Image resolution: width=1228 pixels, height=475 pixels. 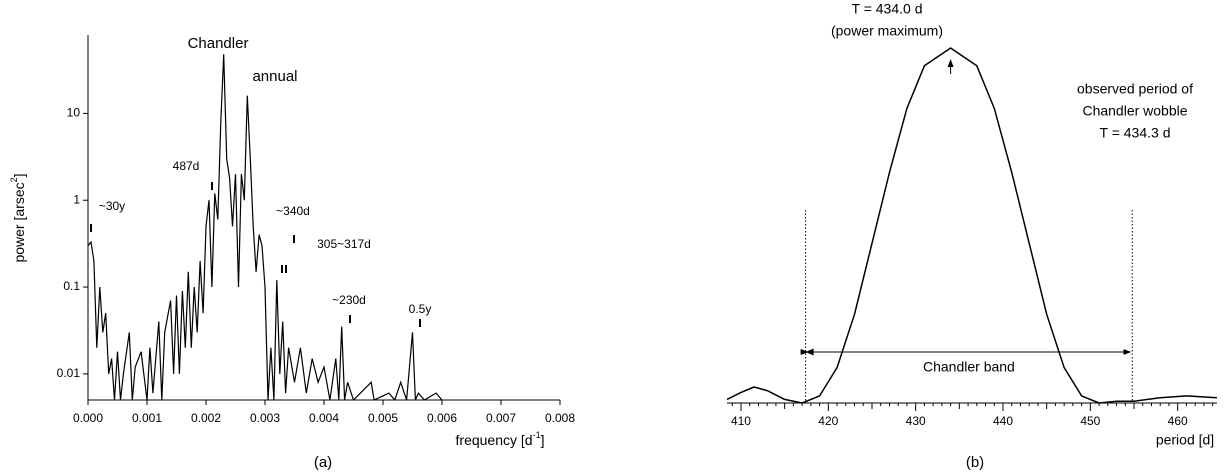 I want to click on panel-label: (b), so click(x=975, y=462).